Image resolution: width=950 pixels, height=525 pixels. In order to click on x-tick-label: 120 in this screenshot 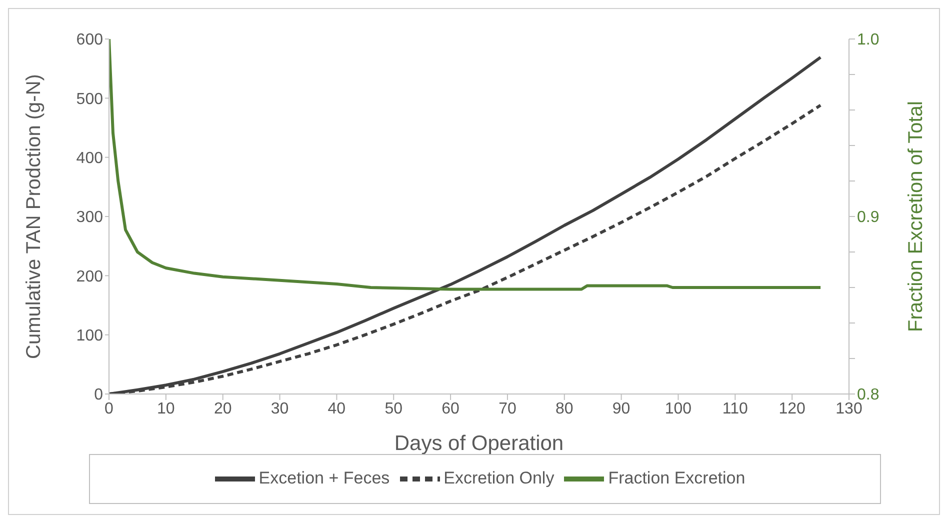, I will do `click(792, 409)`.